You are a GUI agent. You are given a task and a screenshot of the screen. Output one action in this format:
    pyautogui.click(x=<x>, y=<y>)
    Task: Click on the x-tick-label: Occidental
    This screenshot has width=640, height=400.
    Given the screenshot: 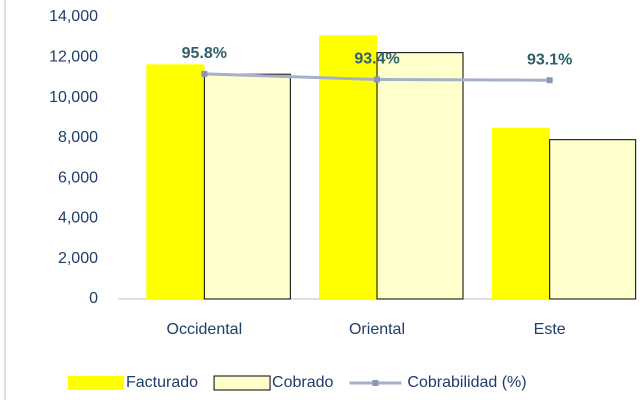 What is the action you would take?
    pyautogui.click(x=205, y=329)
    